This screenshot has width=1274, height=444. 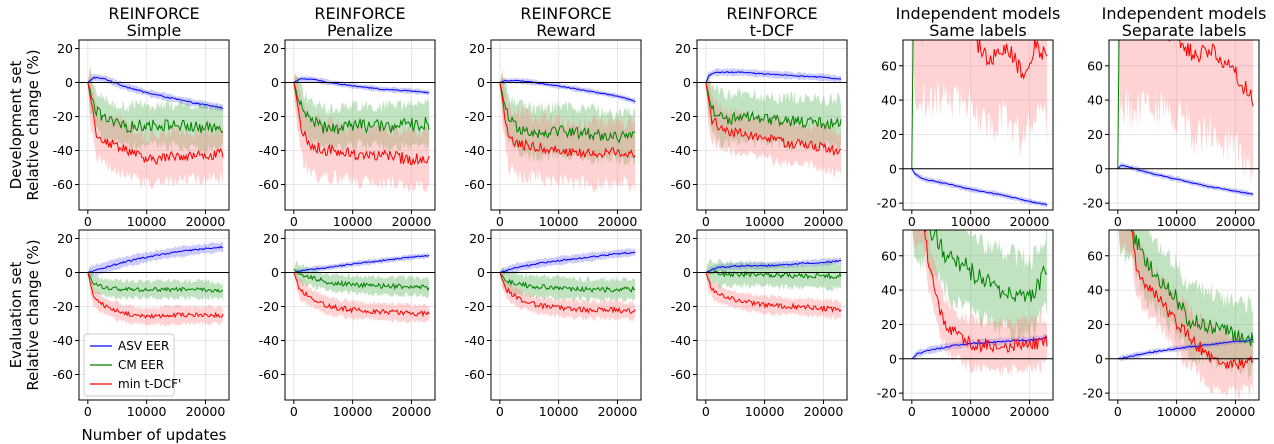 I want to click on x-axis-label: Number of updates, so click(x=154, y=435).